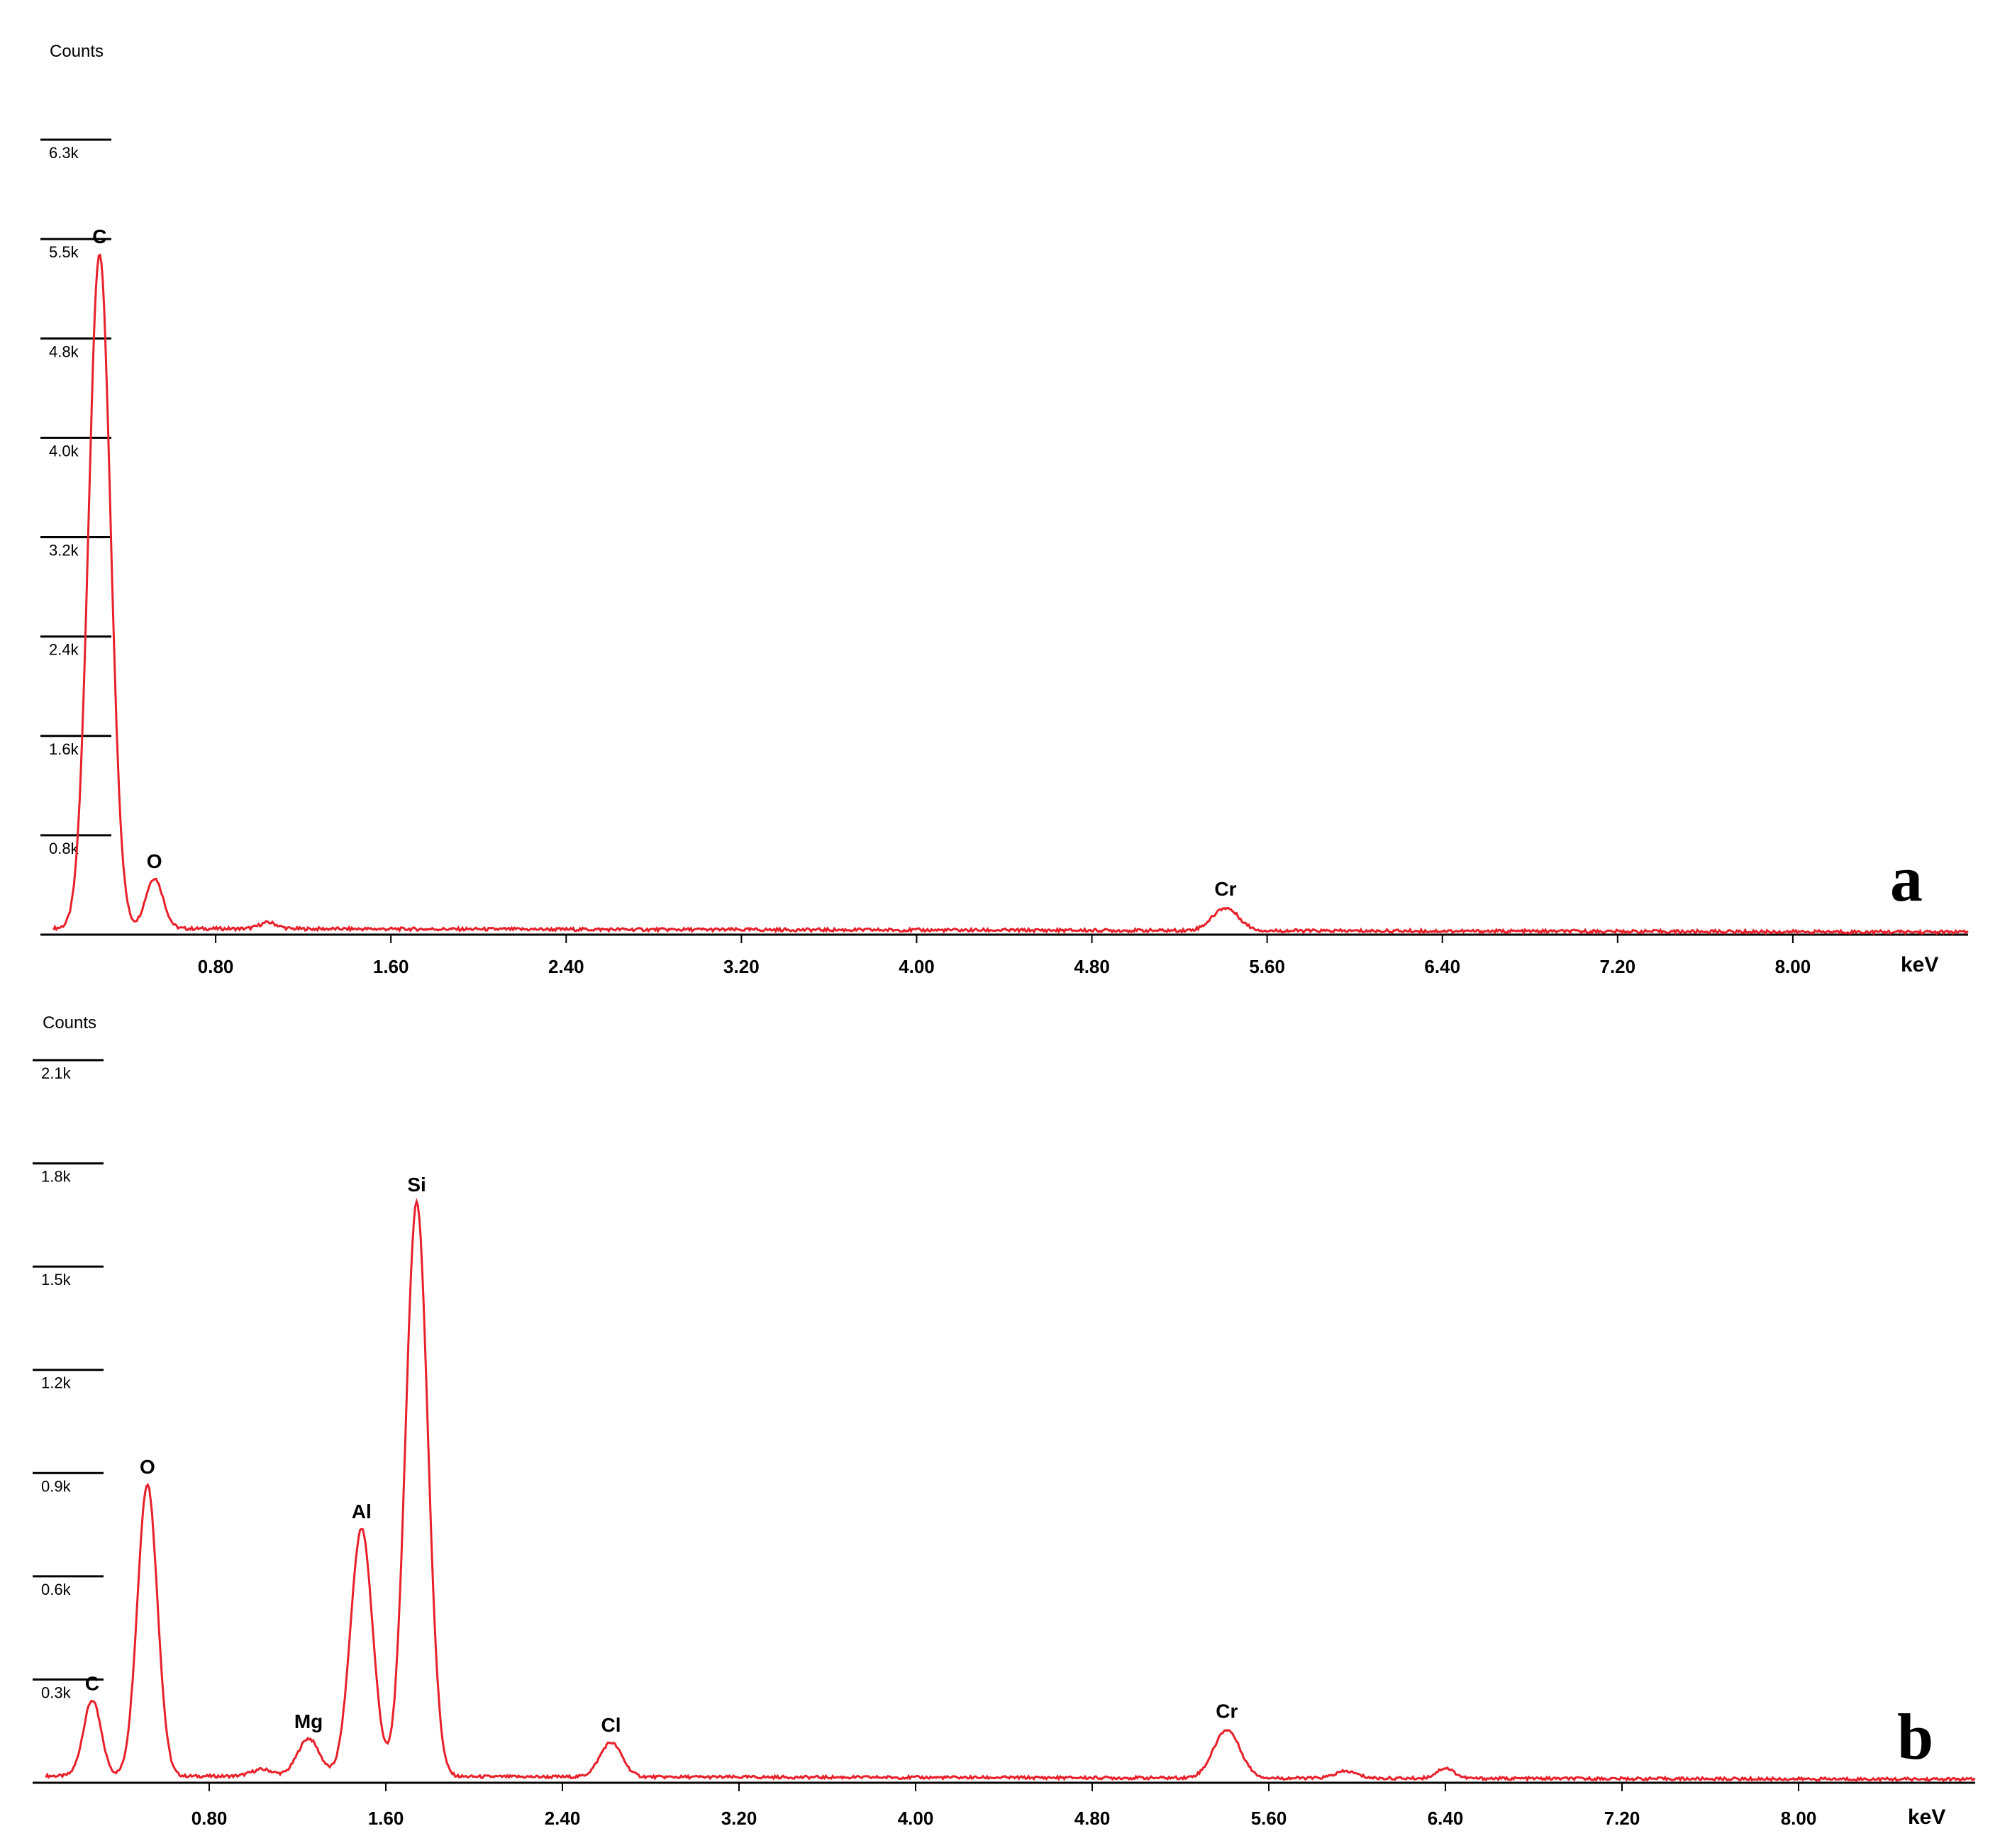 The height and width of the screenshot is (1848, 2000). Describe the element at coordinates (56, 1279) in the screenshot. I see `y-tick-label: 1.5k` at that location.